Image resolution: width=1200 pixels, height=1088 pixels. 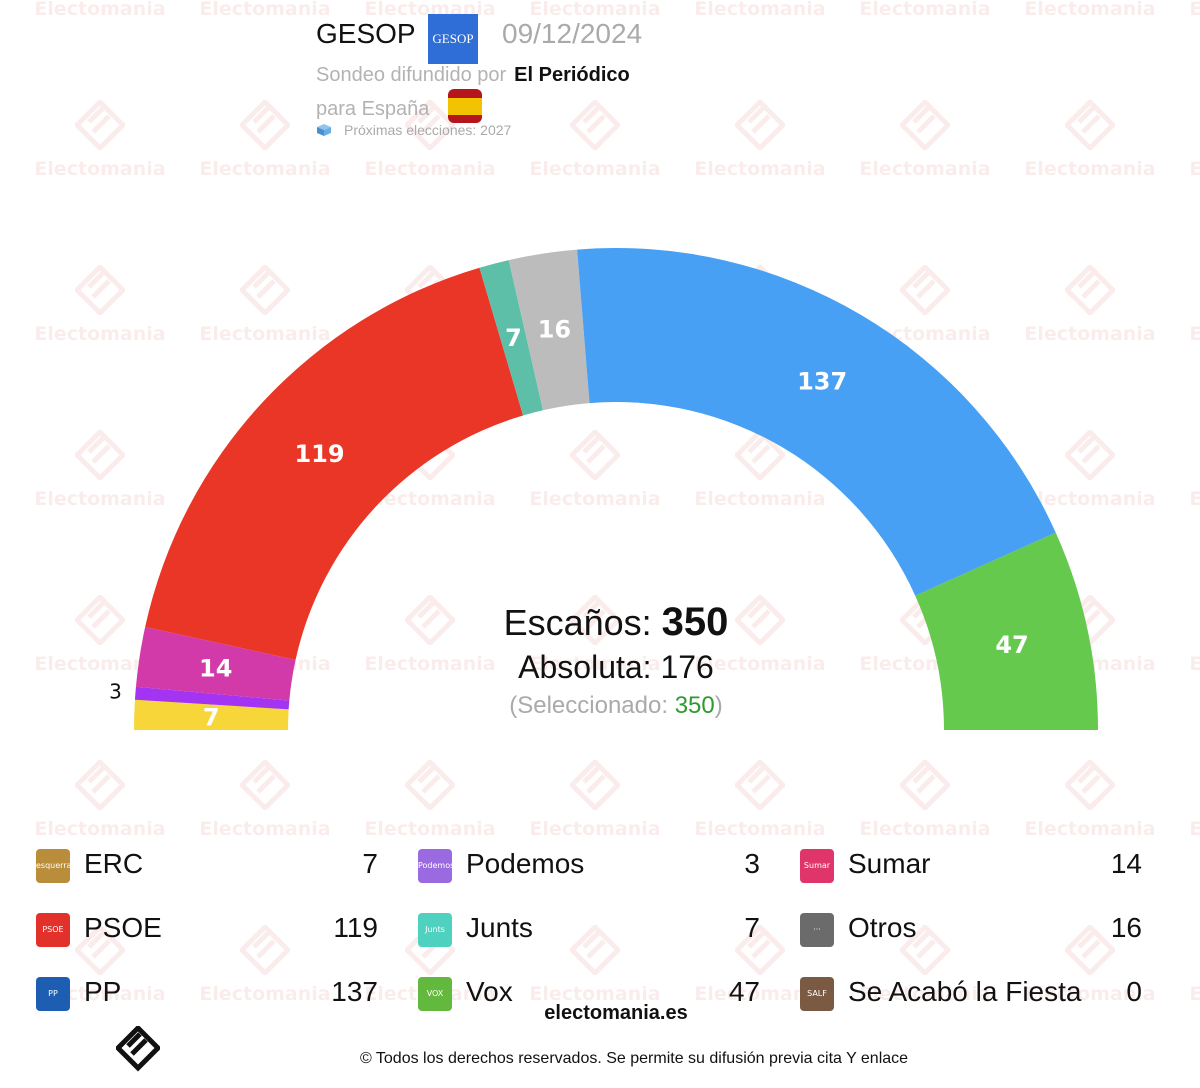 I want to click on publisher-name: El Periódico, so click(x=572, y=75).